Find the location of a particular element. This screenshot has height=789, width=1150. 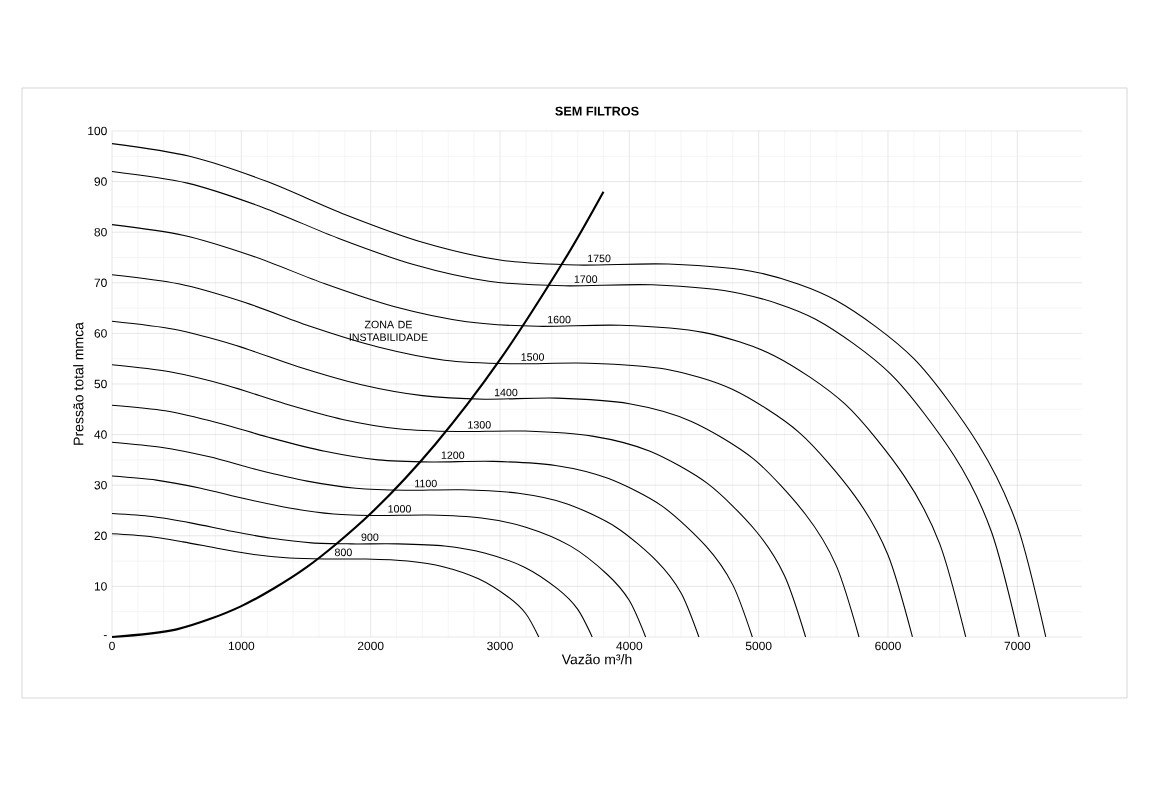

x-tick-label: 2000 is located at coordinates (370, 646).